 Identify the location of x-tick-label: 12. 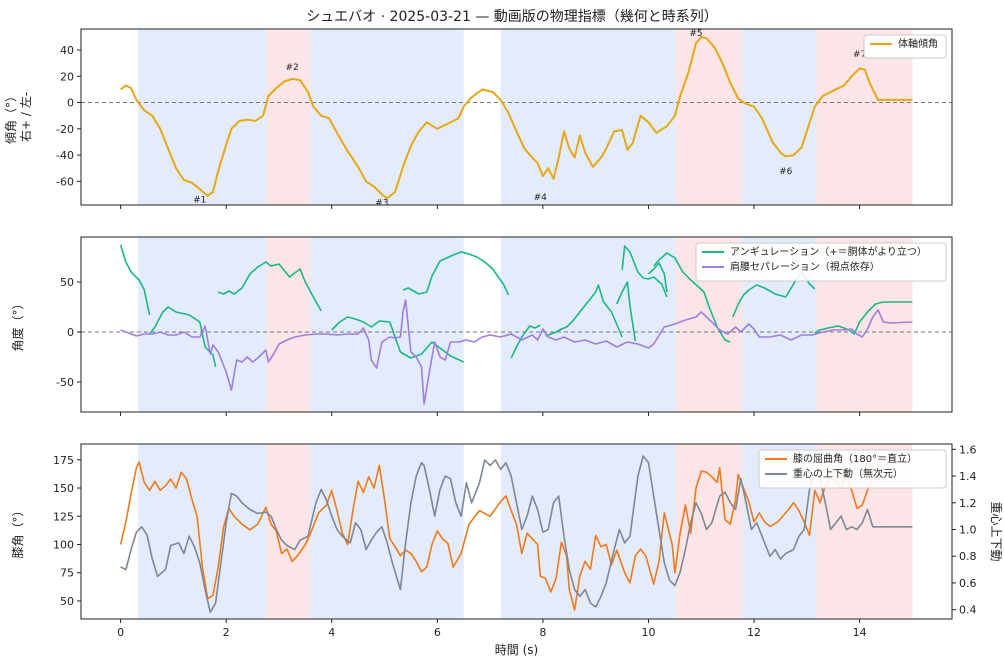
(754, 632).